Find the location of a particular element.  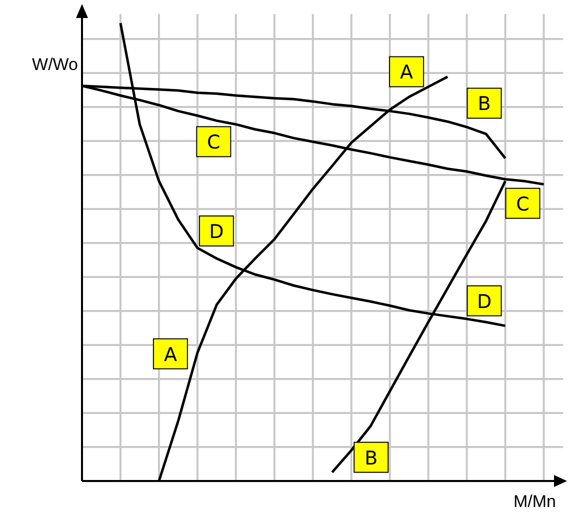

x-axis-title: M/Mn is located at coordinates (535, 501).